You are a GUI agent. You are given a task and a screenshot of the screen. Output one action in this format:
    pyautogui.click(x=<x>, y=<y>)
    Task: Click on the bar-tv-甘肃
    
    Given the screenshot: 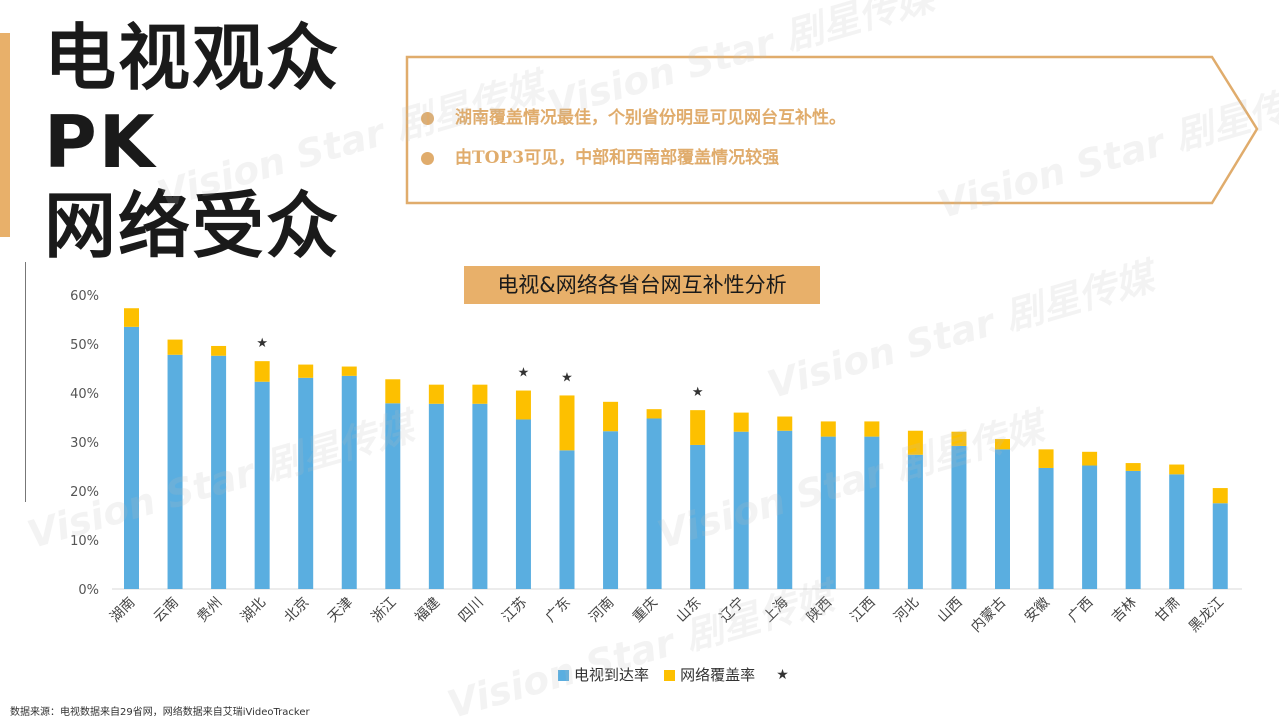 What is the action you would take?
    pyautogui.click(x=1177, y=531)
    